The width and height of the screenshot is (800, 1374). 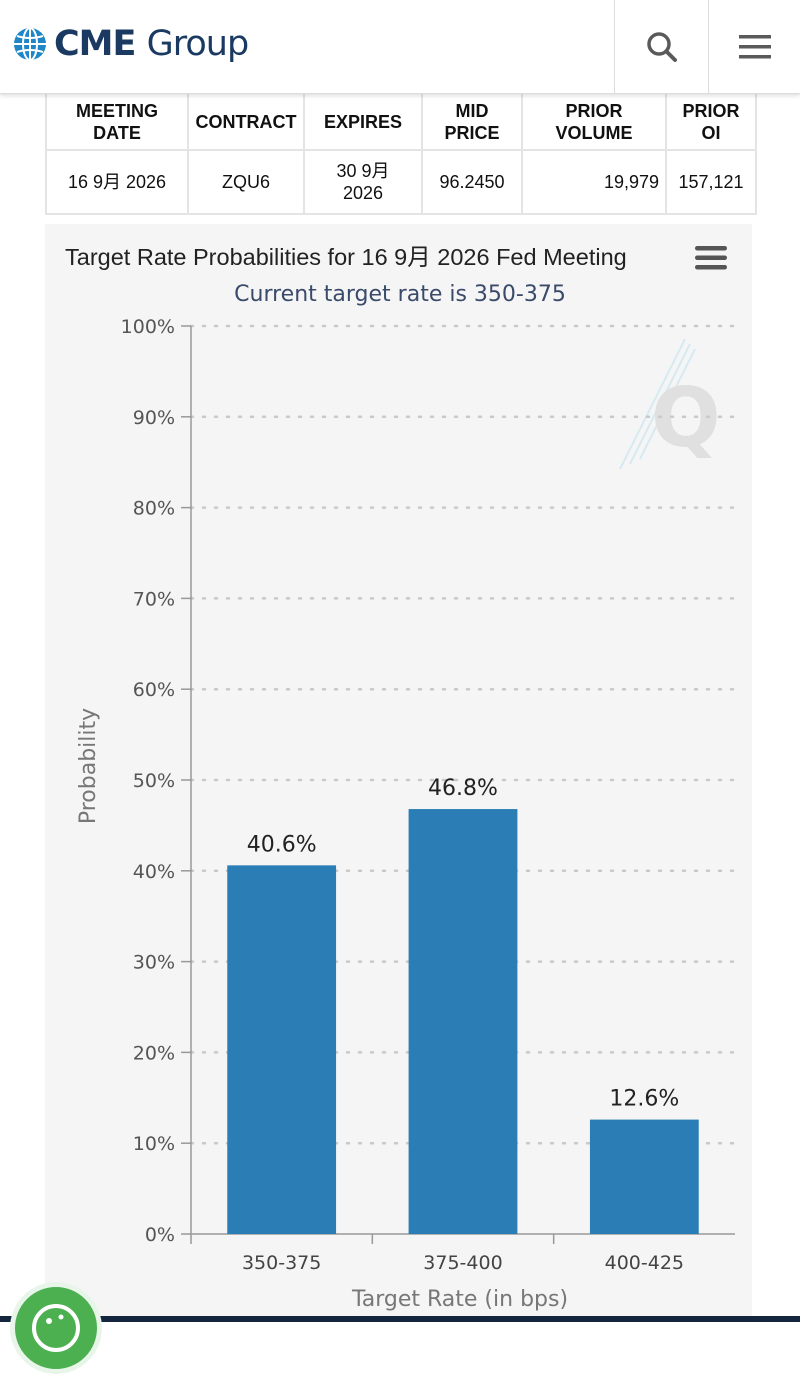 What do you see at coordinates (246, 182) in the screenshot?
I see `cell-contract: ZQU6` at bounding box center [246, 182].